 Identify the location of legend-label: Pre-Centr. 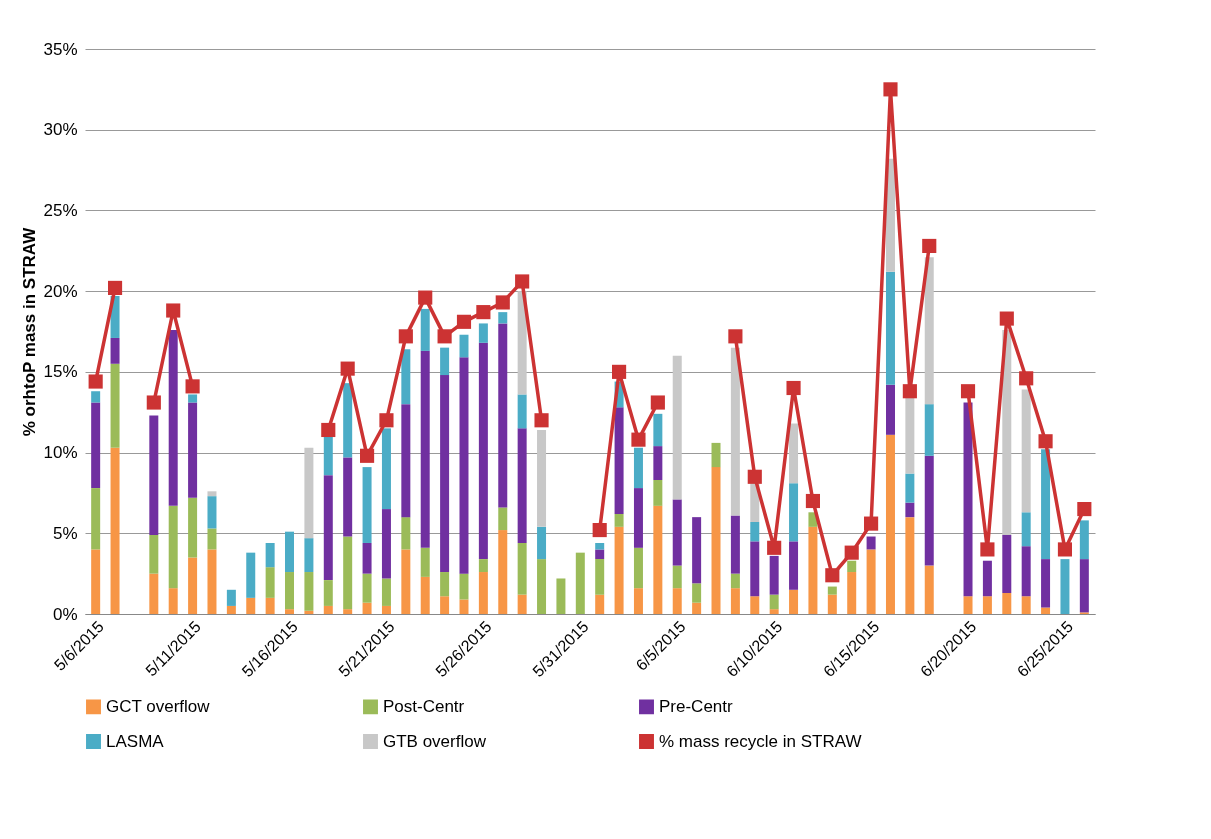
(696, 706).